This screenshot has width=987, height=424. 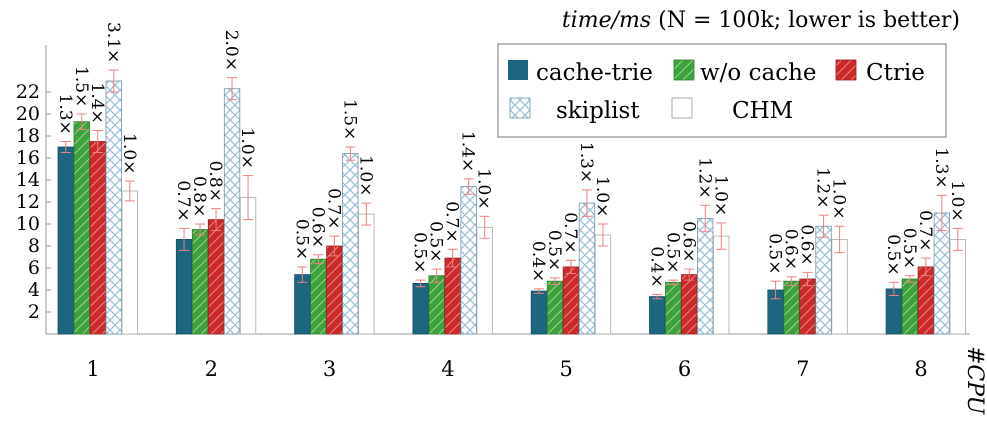 I want to click on legend-label-ctrie: Ctrie, so click(x=895, y=73).